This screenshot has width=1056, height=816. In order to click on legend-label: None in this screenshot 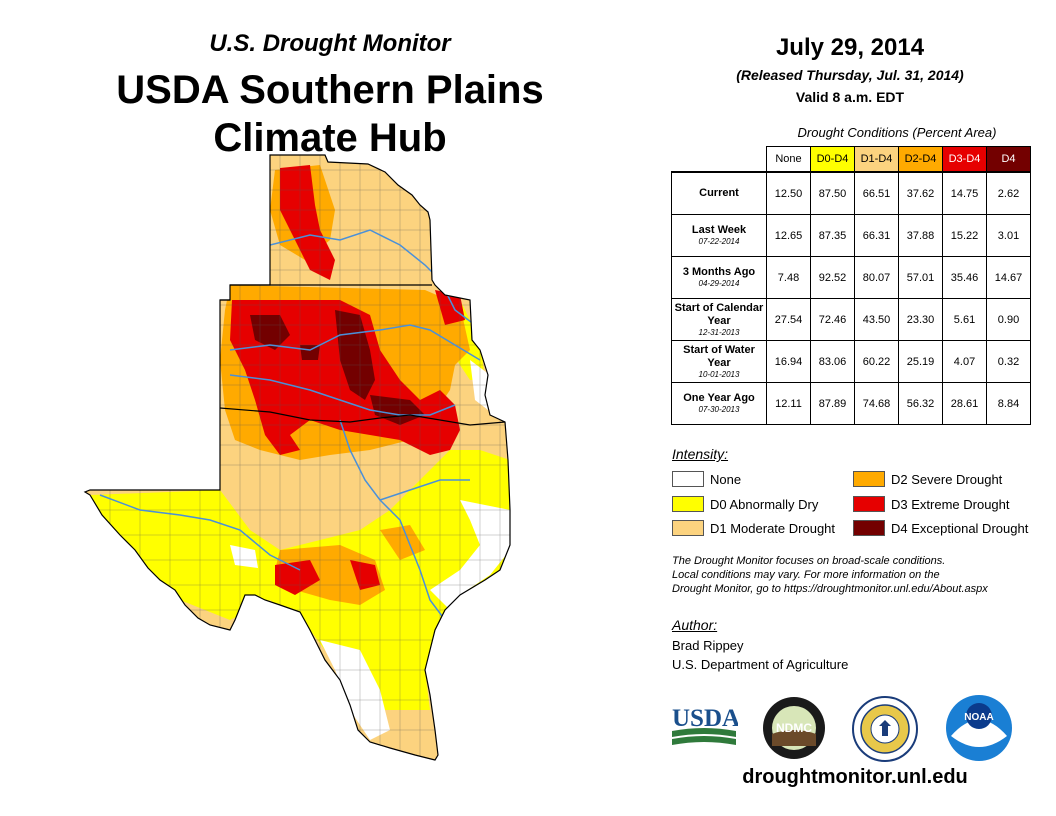, I will do `click(726, 479)`.